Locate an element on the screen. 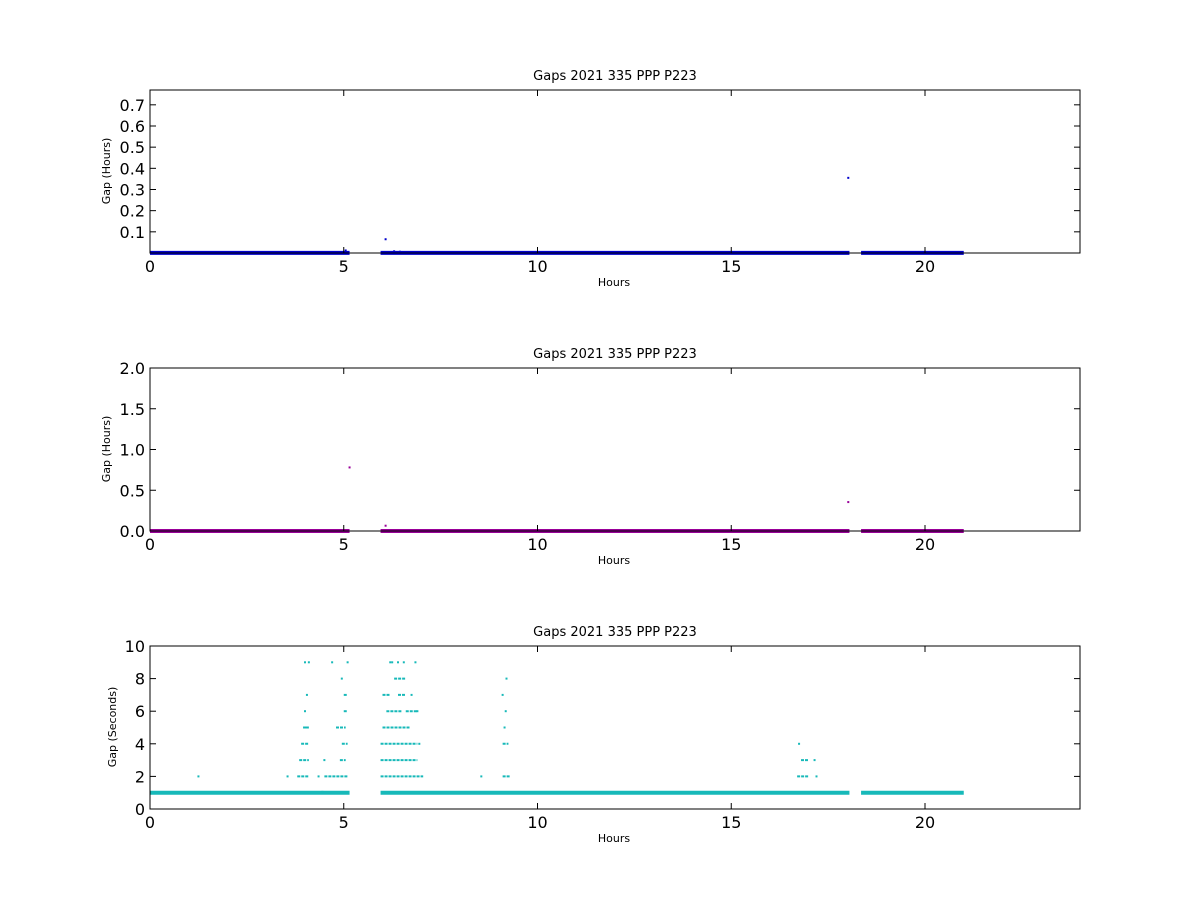 Image resolution: width=1200 pixels, height=900 pixels. y-tick-label: 0.3 is located at coordinates (132, 189).